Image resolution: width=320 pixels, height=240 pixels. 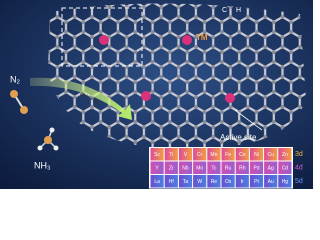 I want to click on element-symbol: V, so click(x=186, y=155).